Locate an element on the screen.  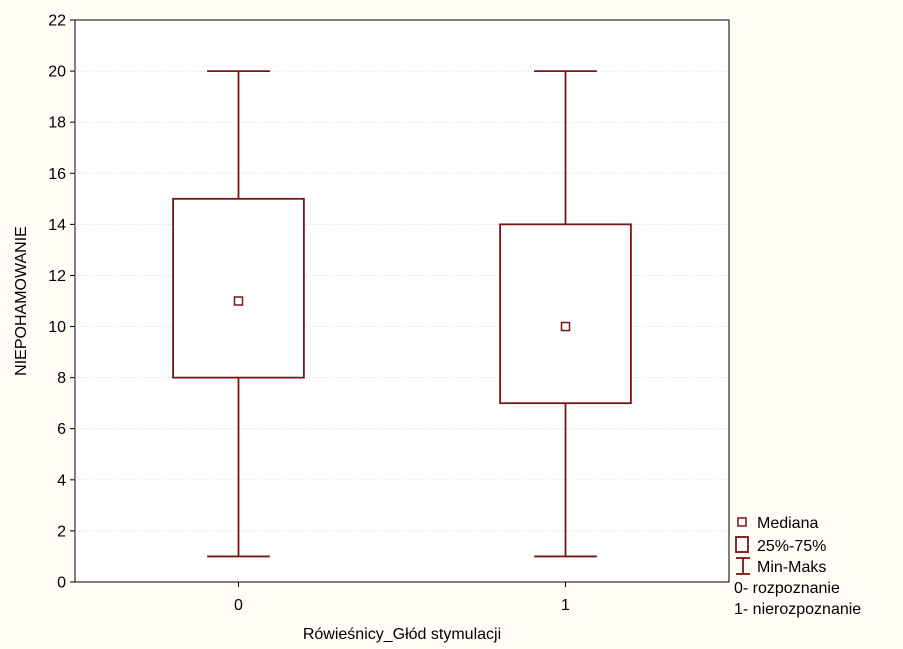
y-tick-label: 14 is located at coordinates (57, 225).